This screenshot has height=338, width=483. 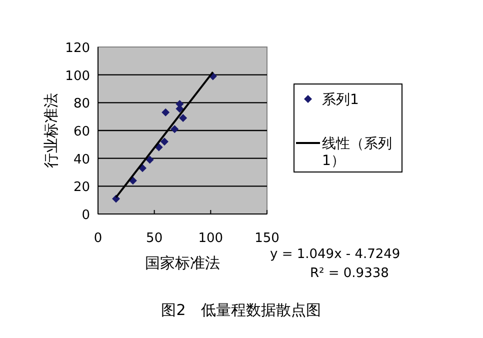 I want to click on x-tick-label: 50, so click(x=154, y=238).